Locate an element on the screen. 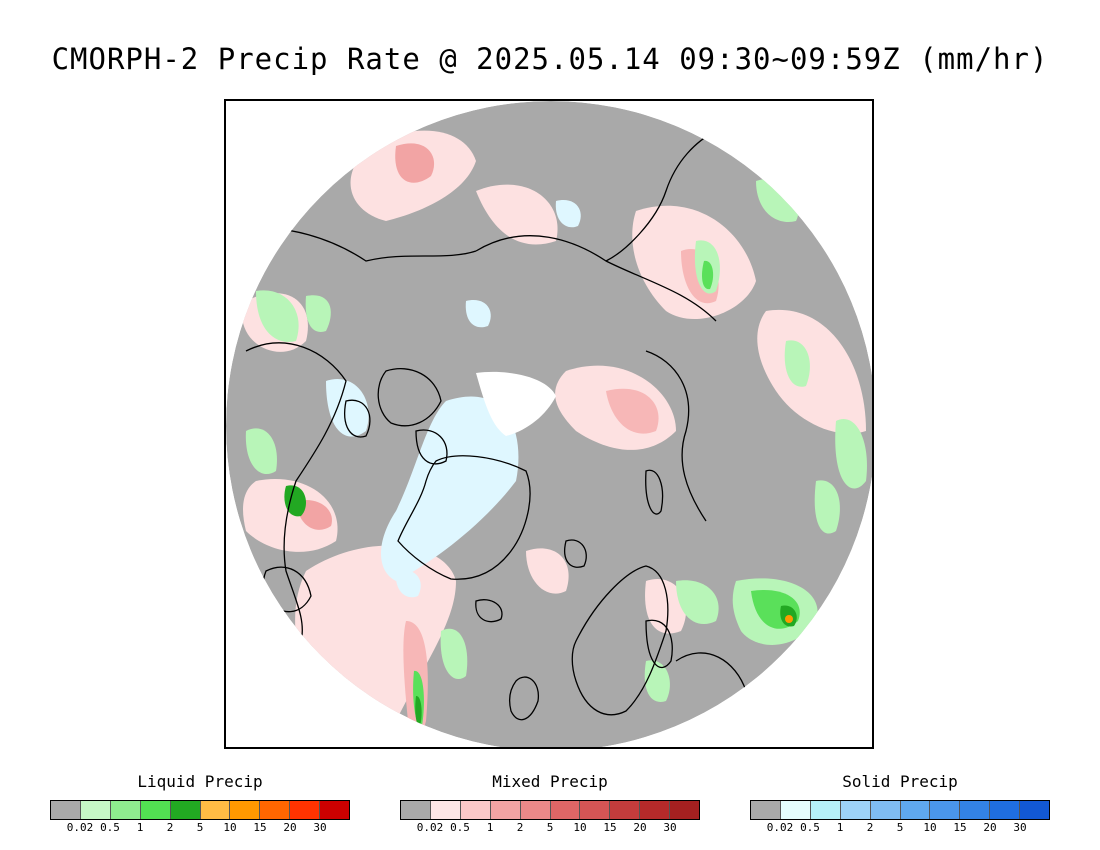 The width and height of the screenshot is (1100, 850). legend-liquid: Liquid Precip 0.02 0.5 1 2 5 10 15 20 30 is located at coordinates (200, 803).